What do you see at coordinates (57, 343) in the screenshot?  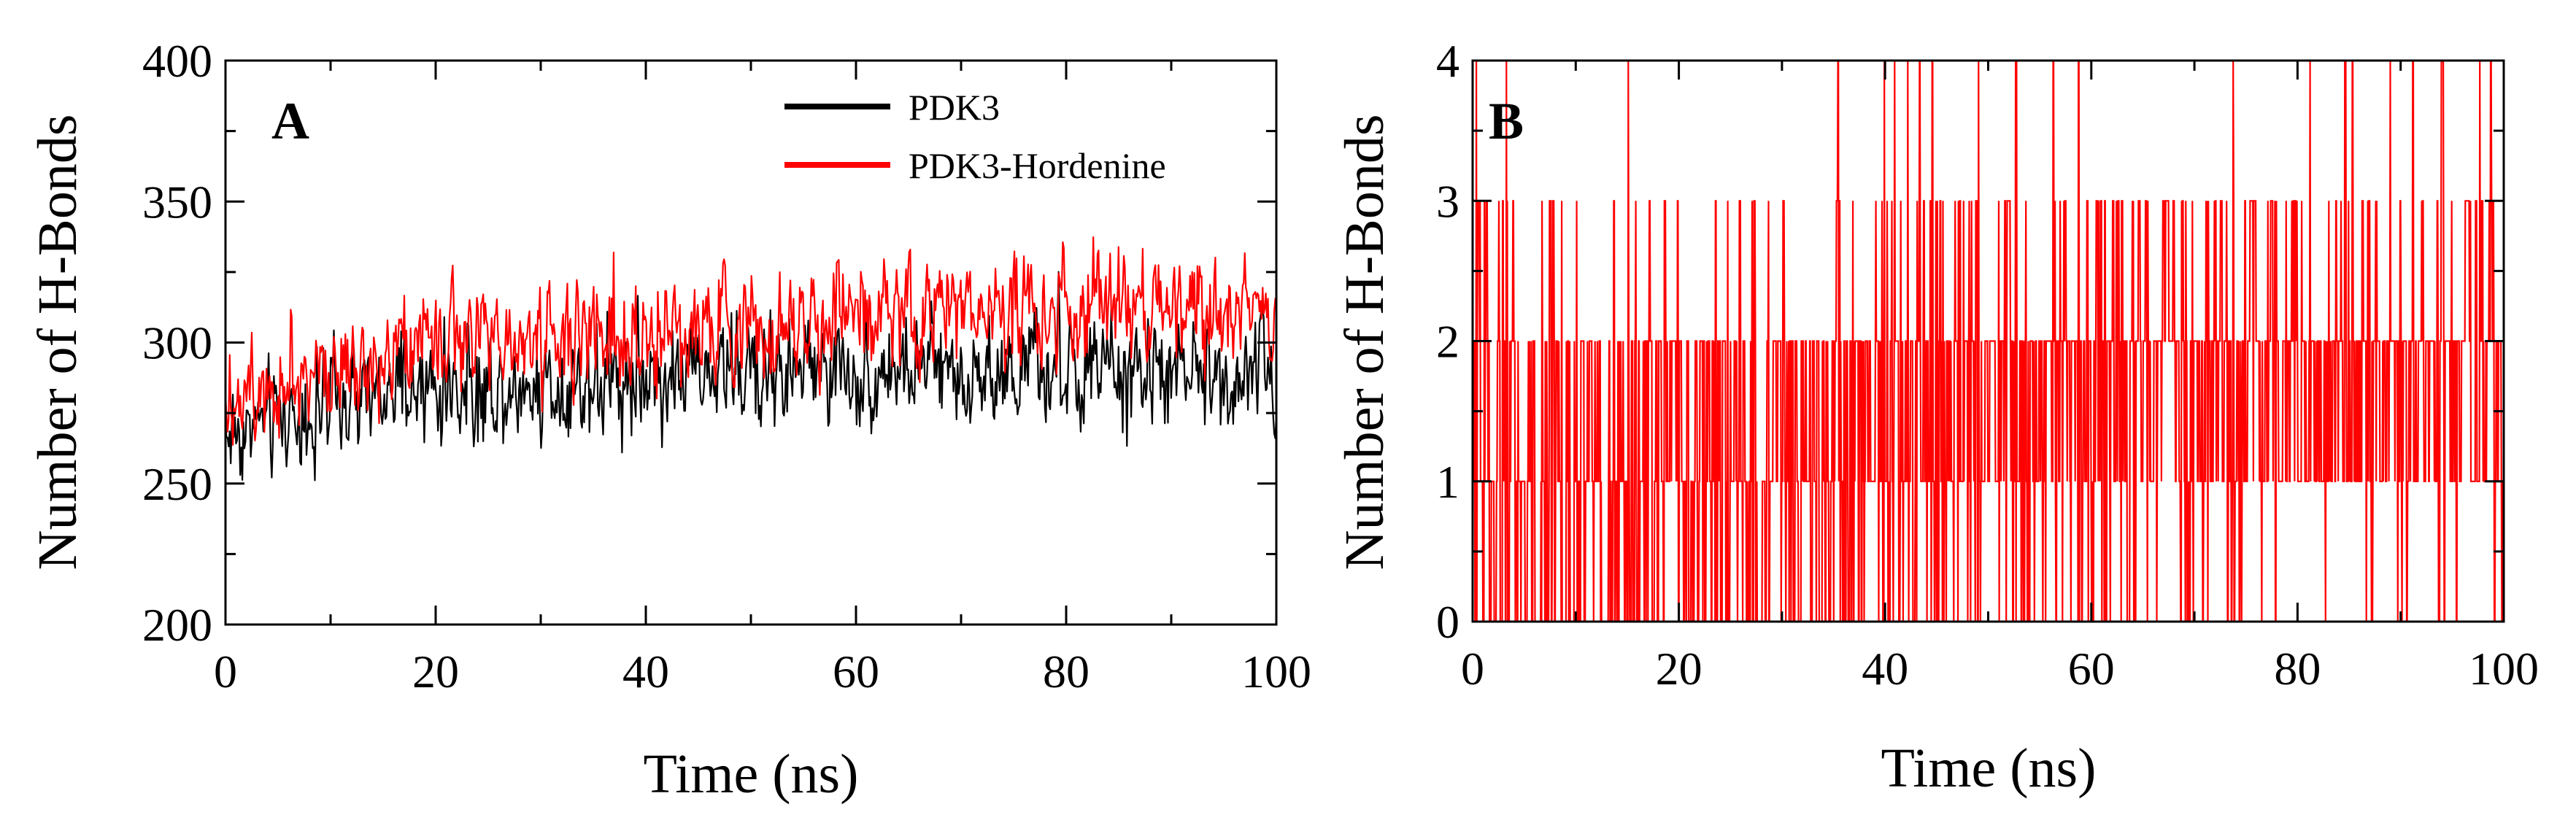 I see `panel-a-y-axis-title: Number of H-Bonds` at bounding box center [57, 343].